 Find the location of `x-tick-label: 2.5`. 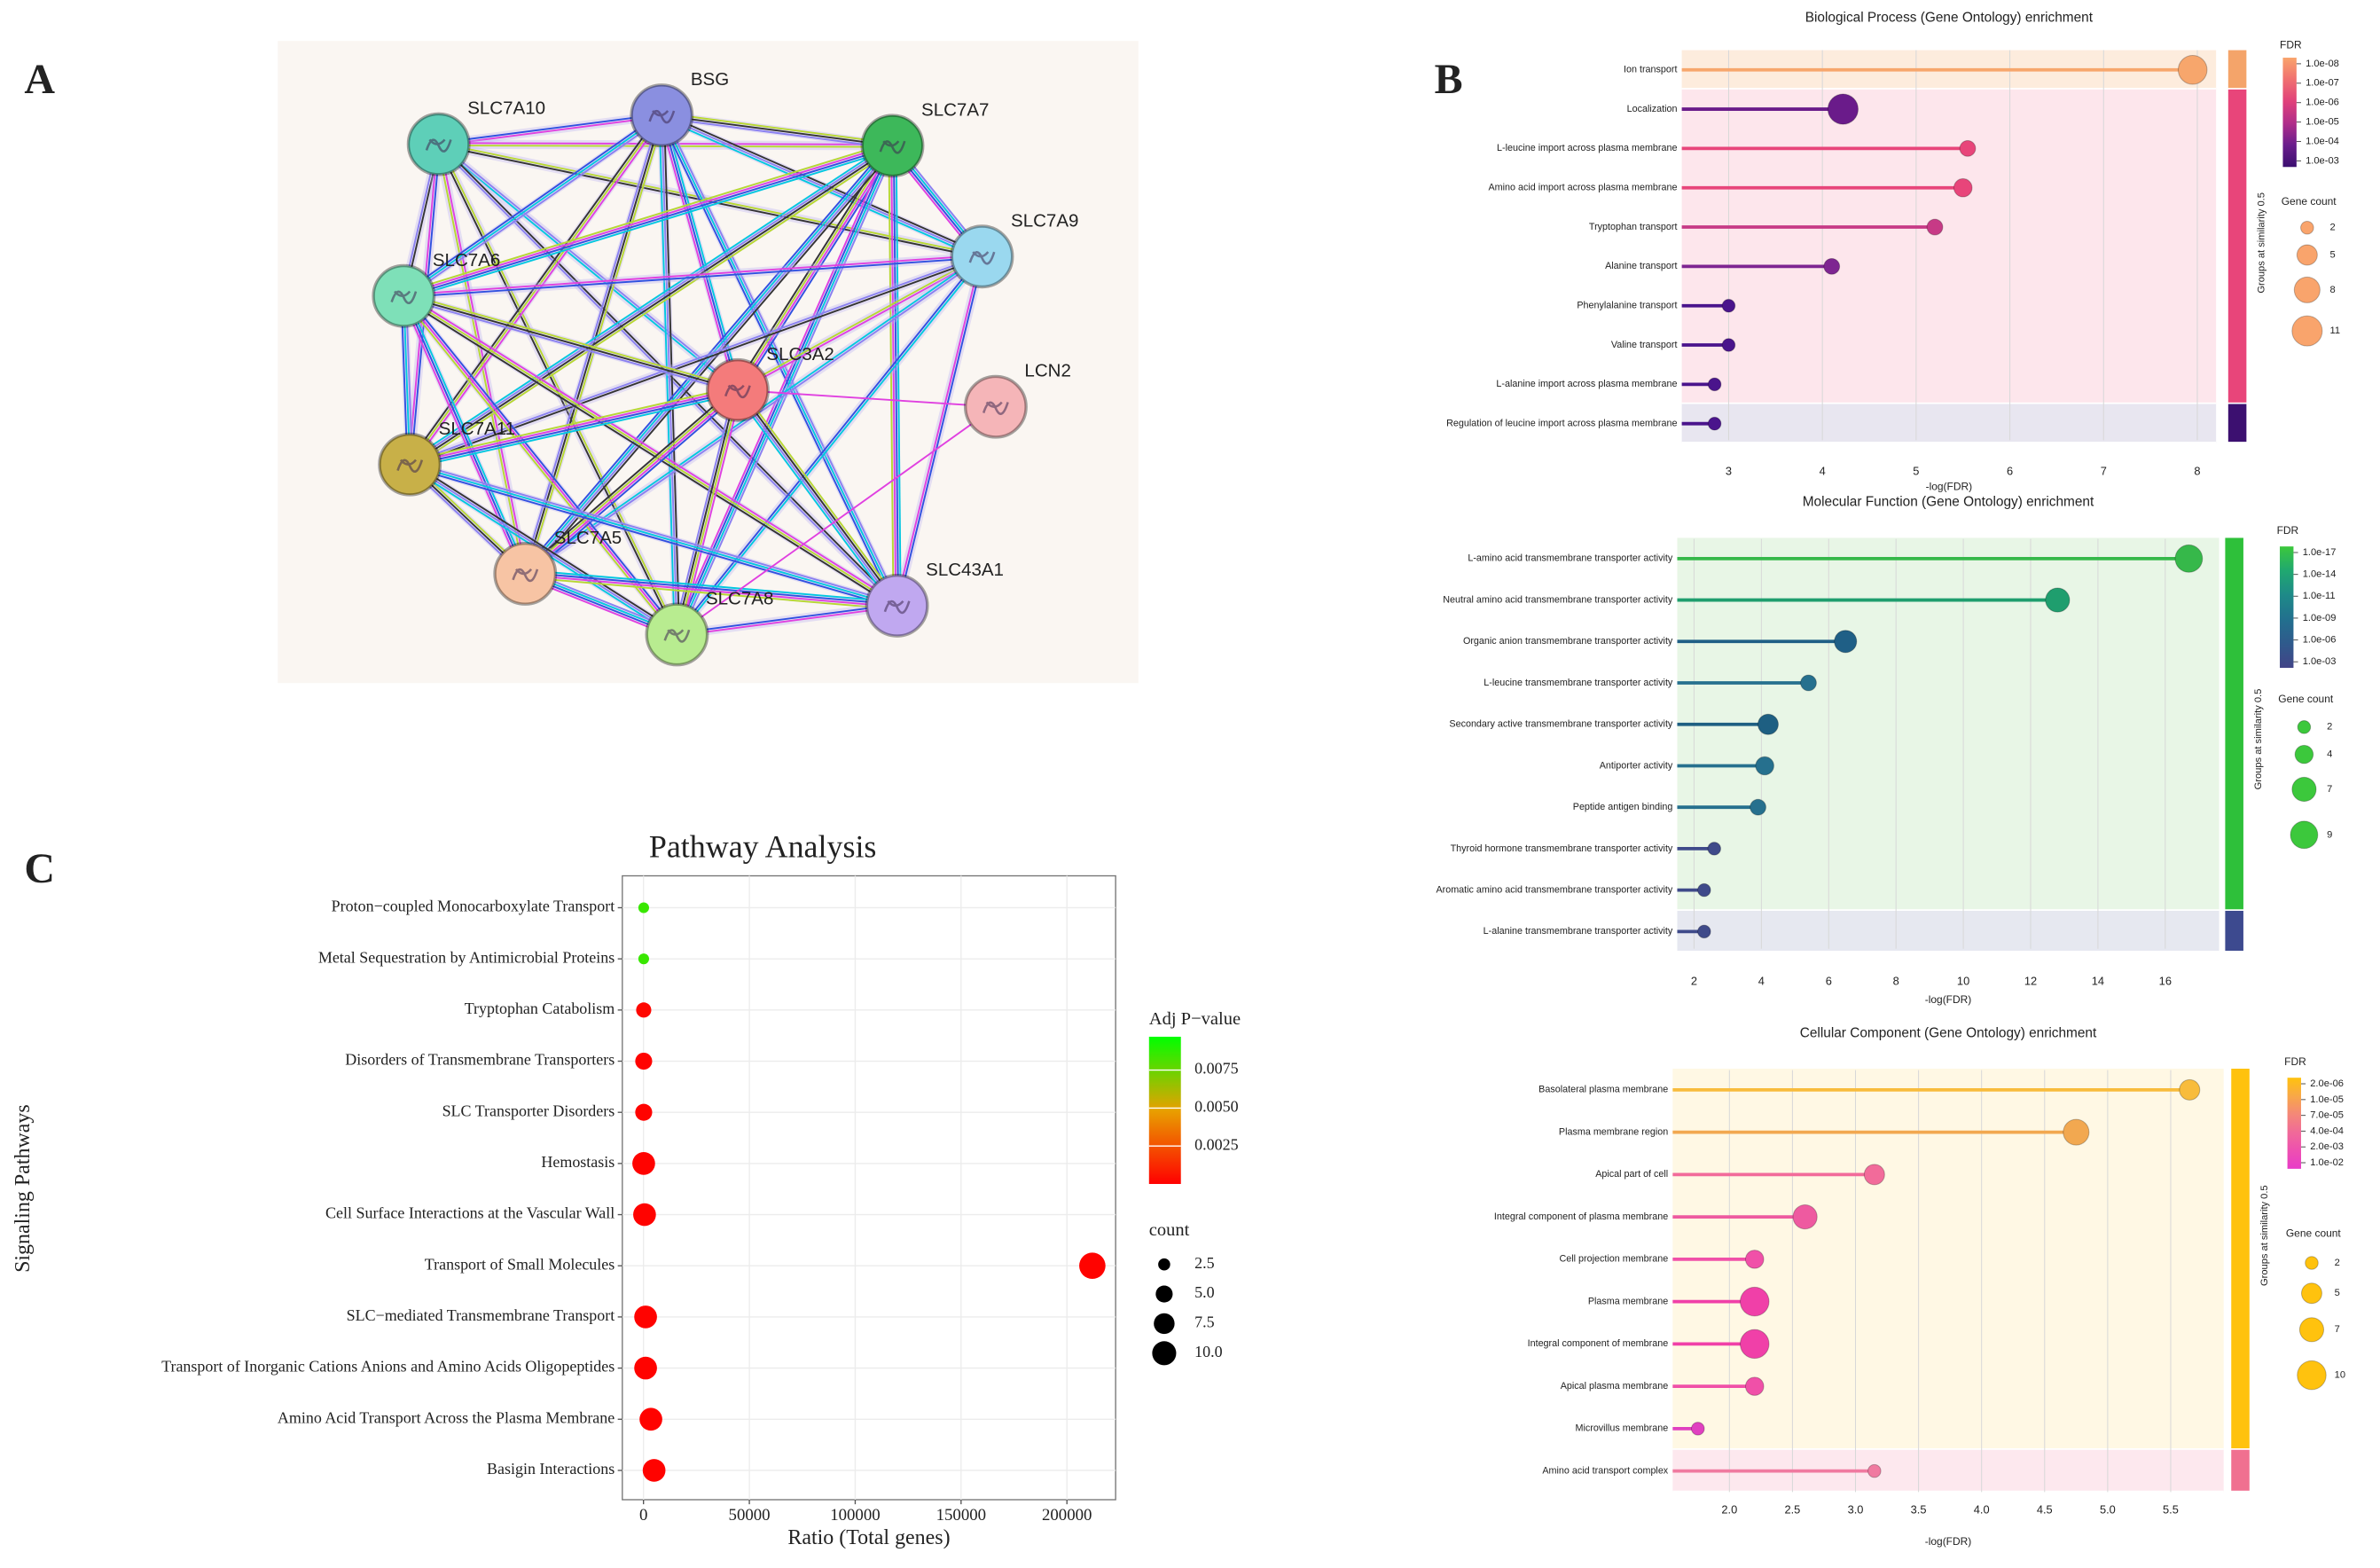

x-tick-label: 2.5 is located at coordinates (1792, 1509).